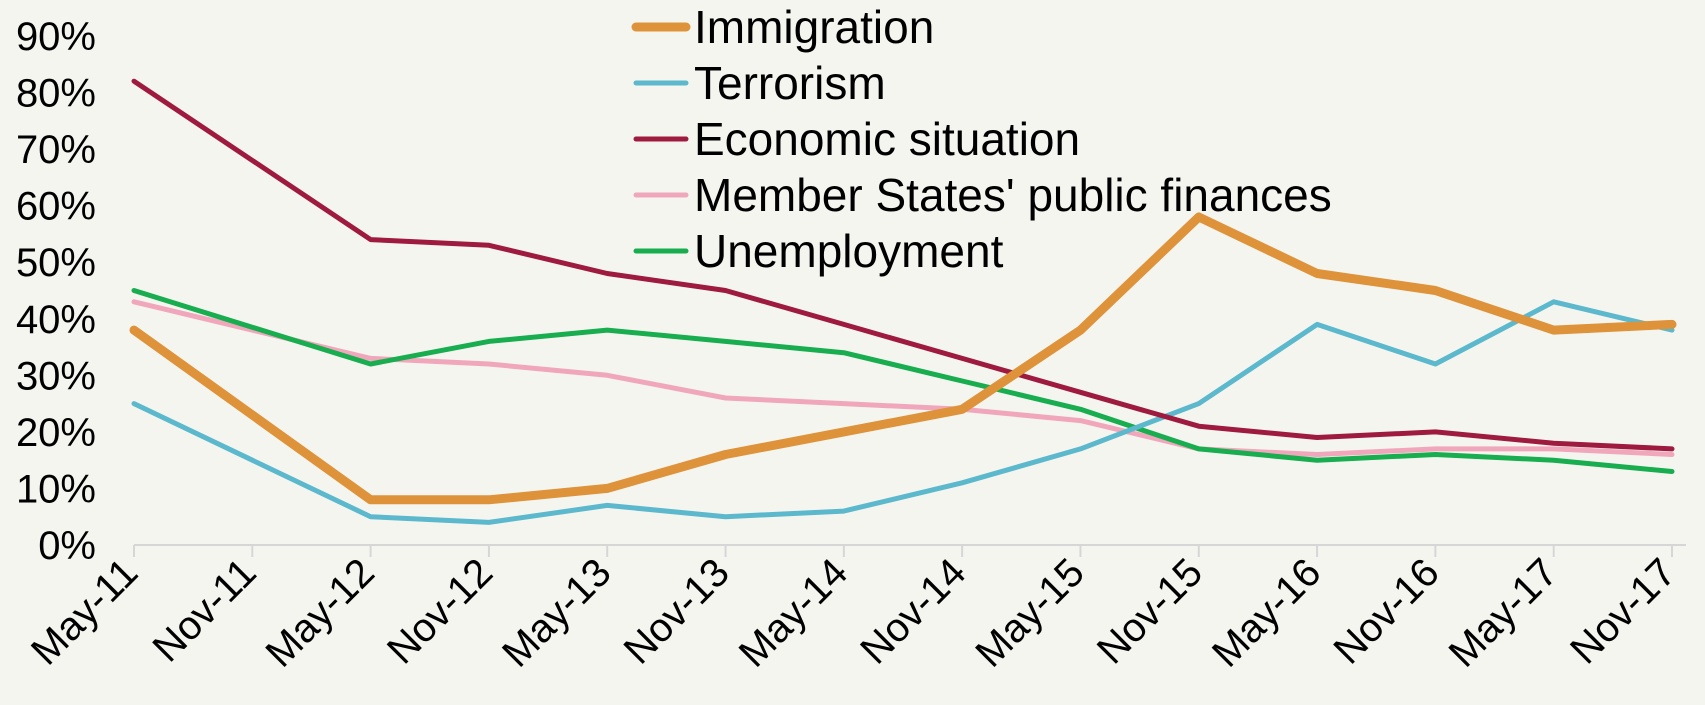  What do you see at coordinates (204, 610) in the screenshot?
I see `x-tick-label: Nov-11` at bounding box center [204, 610].